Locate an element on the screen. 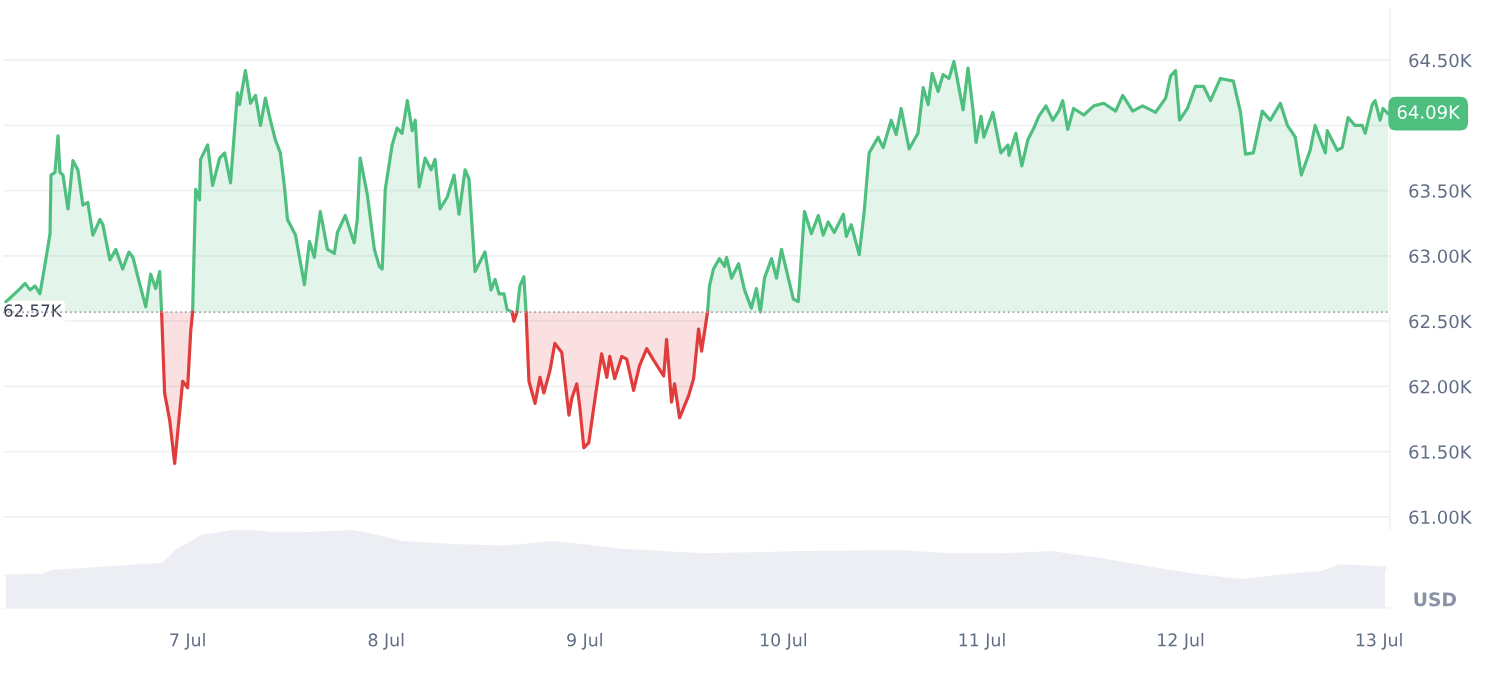  x-tick-label: 13 Jul is located at coordinates (1379, 641).